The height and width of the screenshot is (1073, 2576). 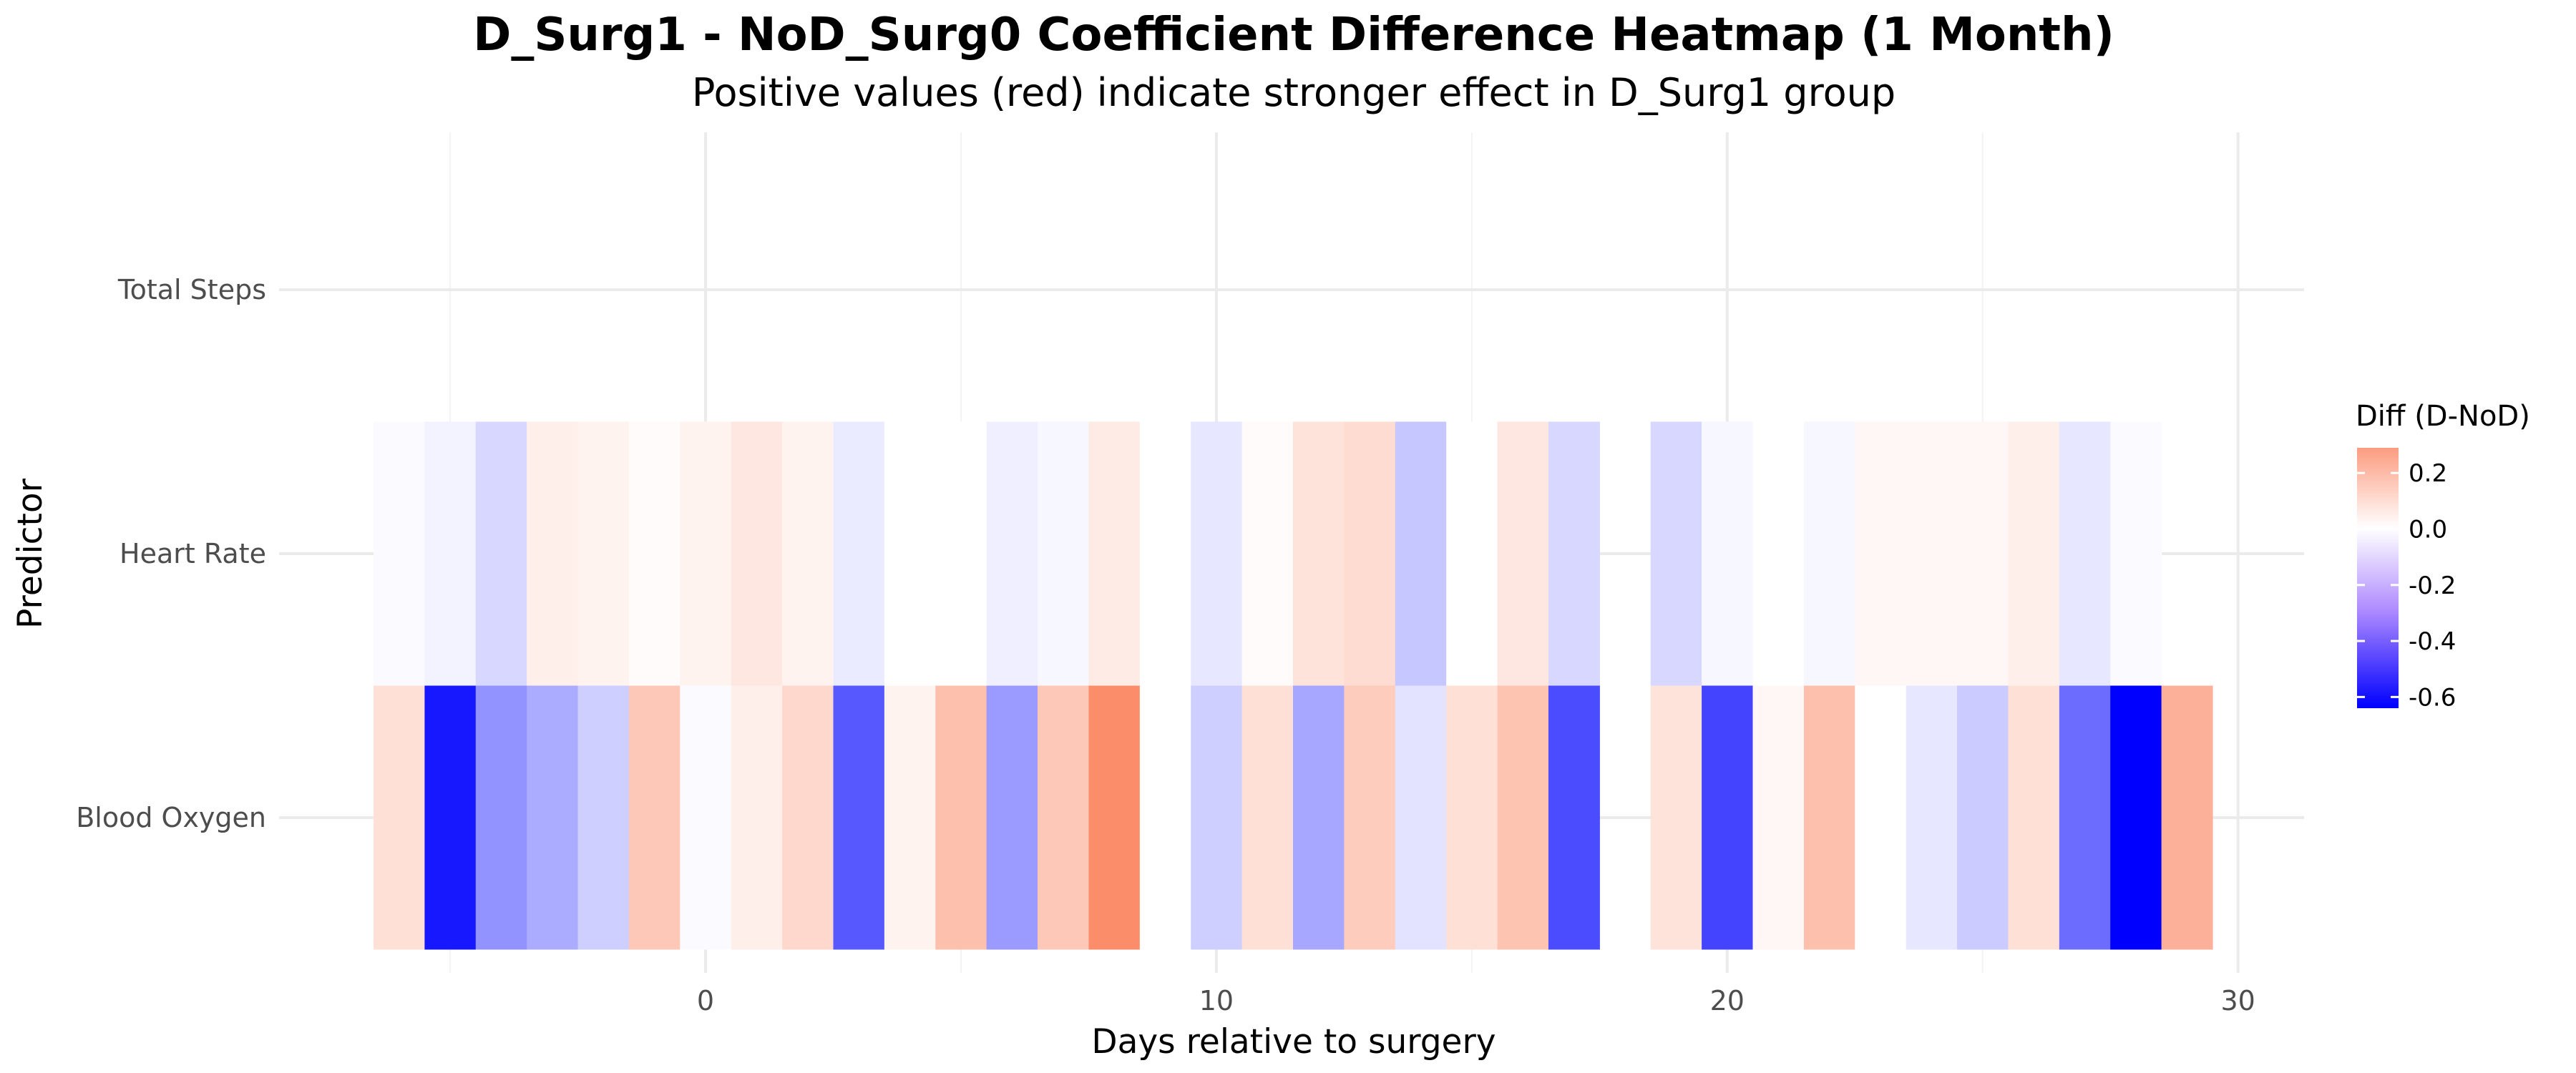 I want to click on x-tick-label: 0, so click(x=705, y=1000).